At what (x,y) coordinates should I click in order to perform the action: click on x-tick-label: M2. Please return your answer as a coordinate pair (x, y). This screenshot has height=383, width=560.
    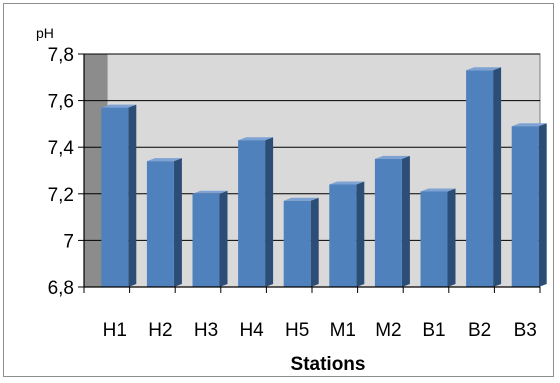
    Looking at the image, I should click on (388, 330).